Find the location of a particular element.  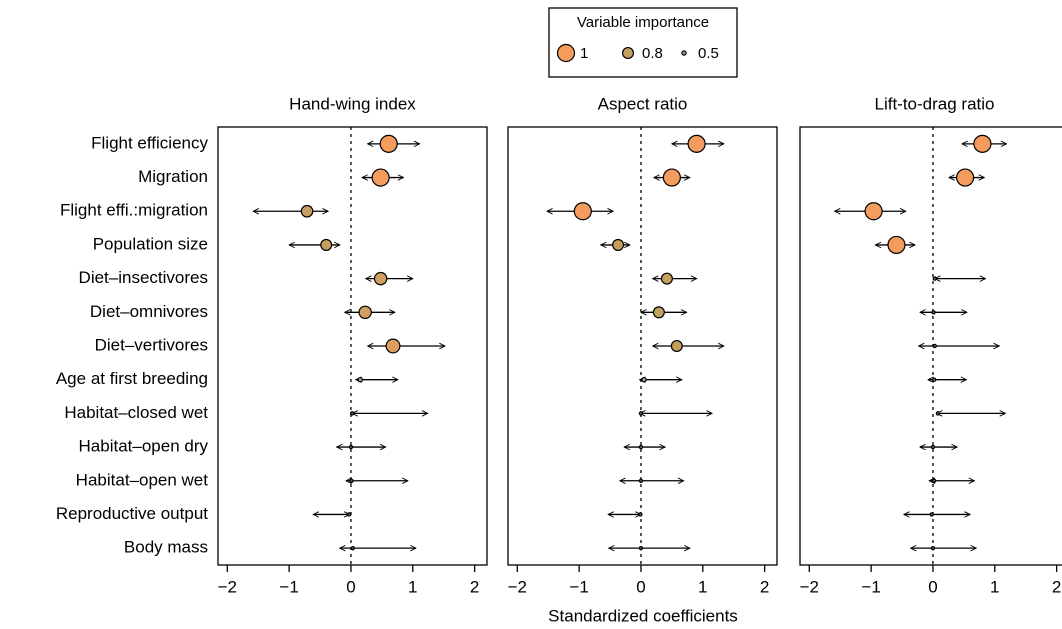

category-label: Body mass is located at coordinates (166, 547).